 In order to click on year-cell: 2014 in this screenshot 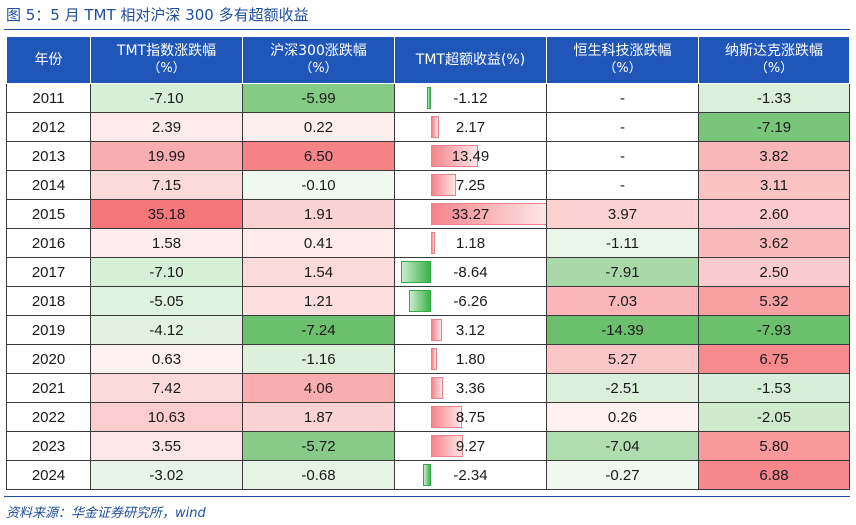, I will do `click(48, 185)`.